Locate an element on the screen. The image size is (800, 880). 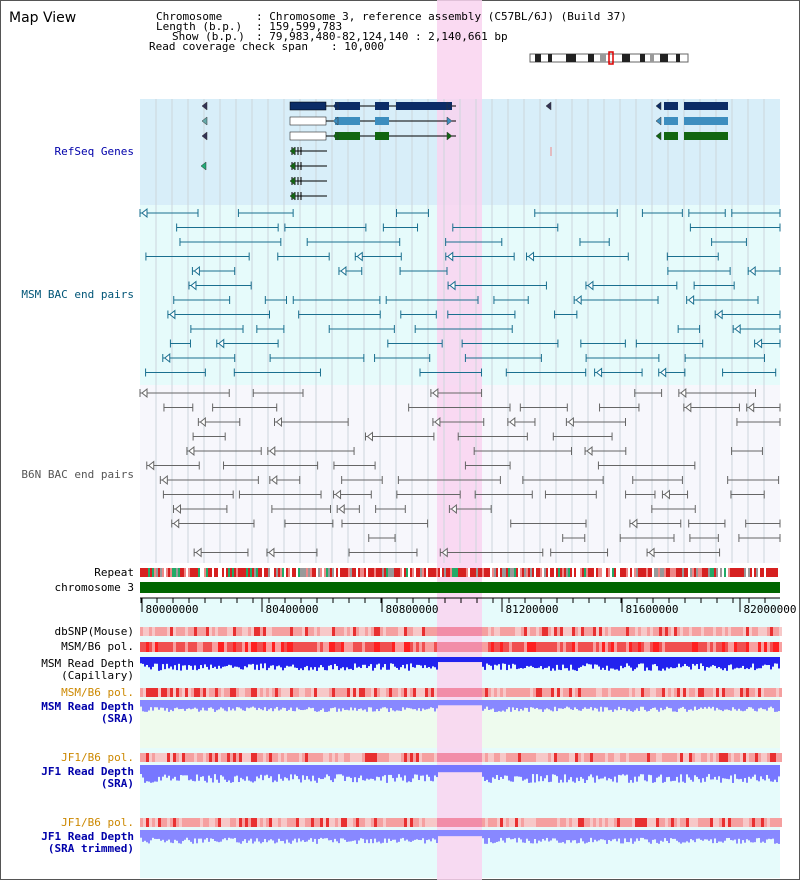
track-label-repeat: Repeat is located at coordinates (114, 572).